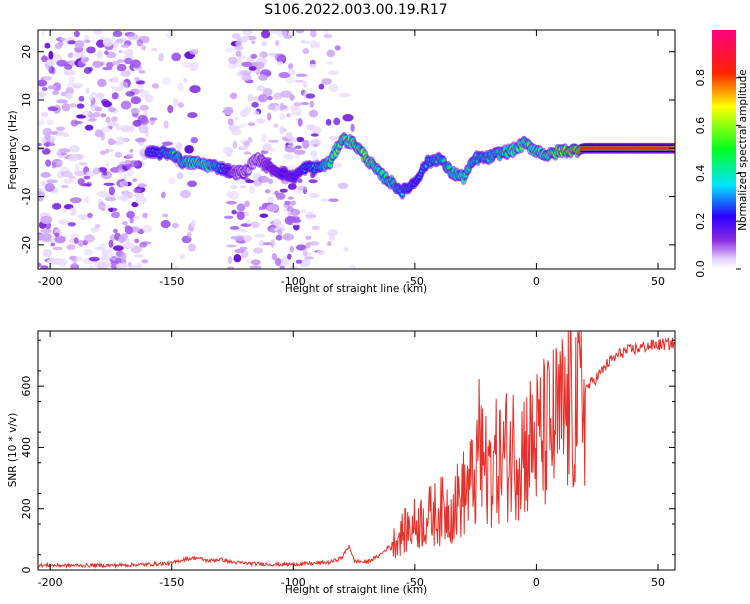  I want to click on x-tick-label: 0, so click(536, 582).